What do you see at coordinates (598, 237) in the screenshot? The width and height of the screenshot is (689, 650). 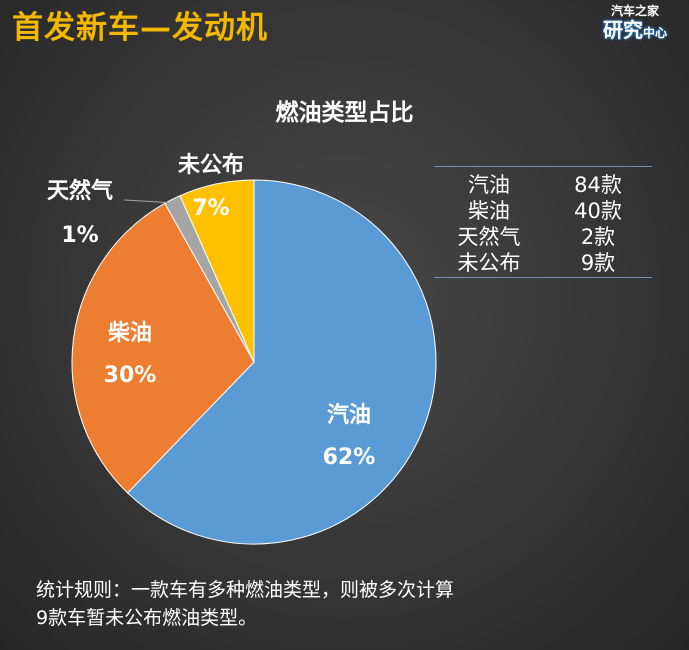 I see `table-cell-count: 2款` at bounding box center [598, 237].